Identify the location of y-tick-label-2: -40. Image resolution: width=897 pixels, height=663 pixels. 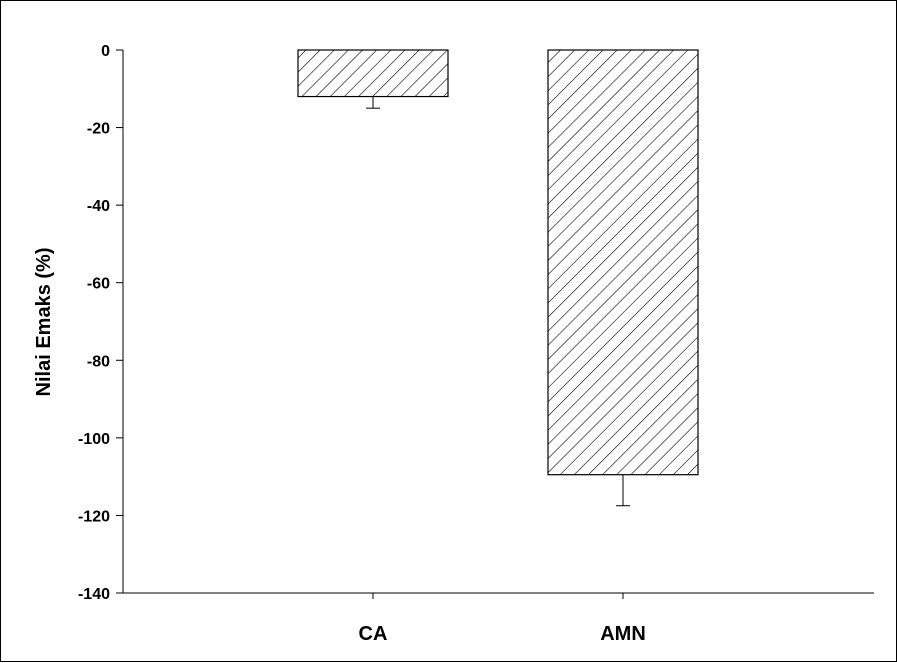
(98, 206).